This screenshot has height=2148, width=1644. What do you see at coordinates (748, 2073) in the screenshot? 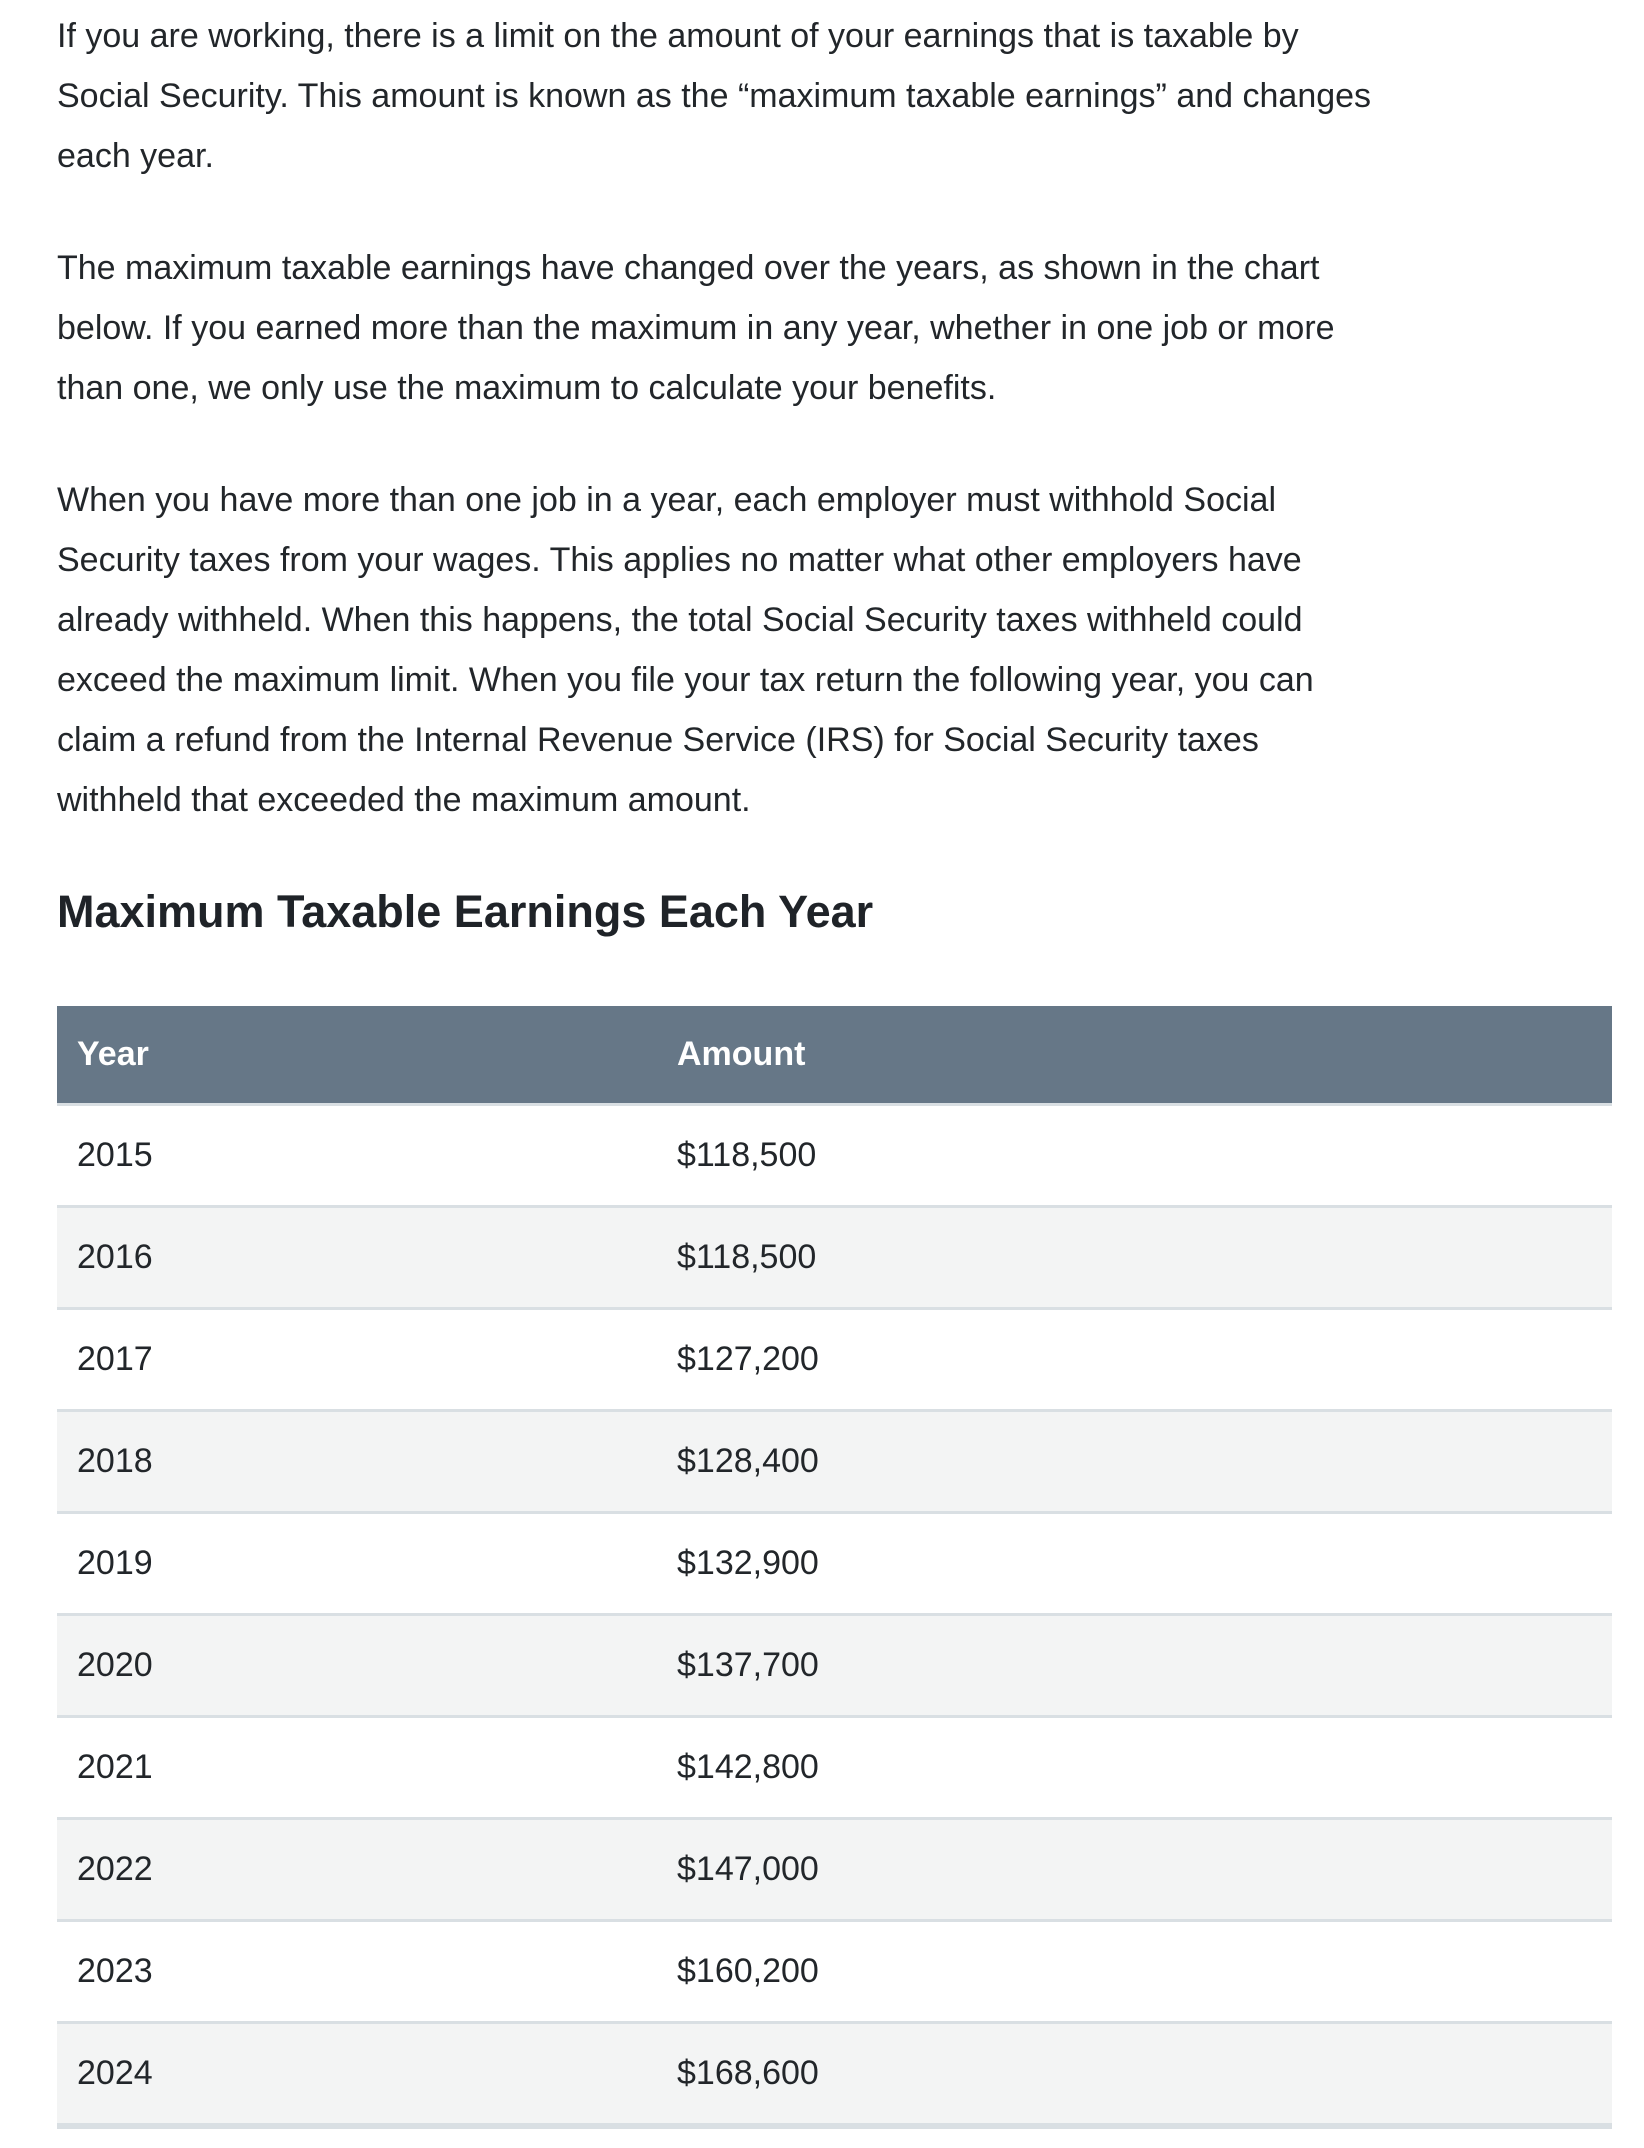
I see `amount-cell: $168,600` at bounding box center [748, 2073].